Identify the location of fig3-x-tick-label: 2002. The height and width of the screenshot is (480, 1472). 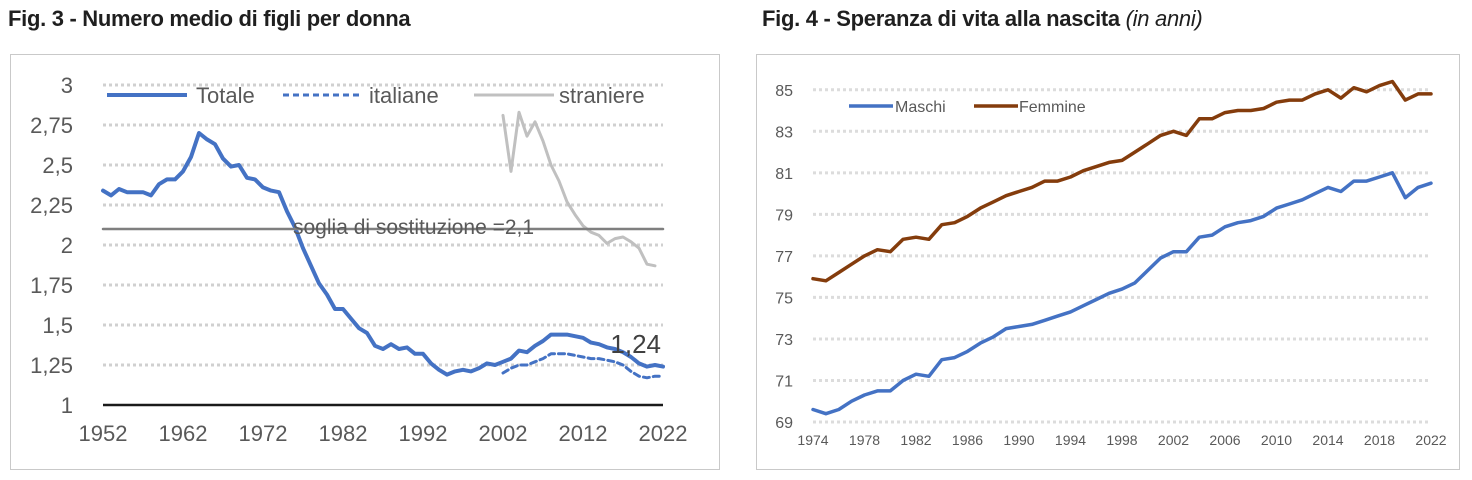
(503, 433).